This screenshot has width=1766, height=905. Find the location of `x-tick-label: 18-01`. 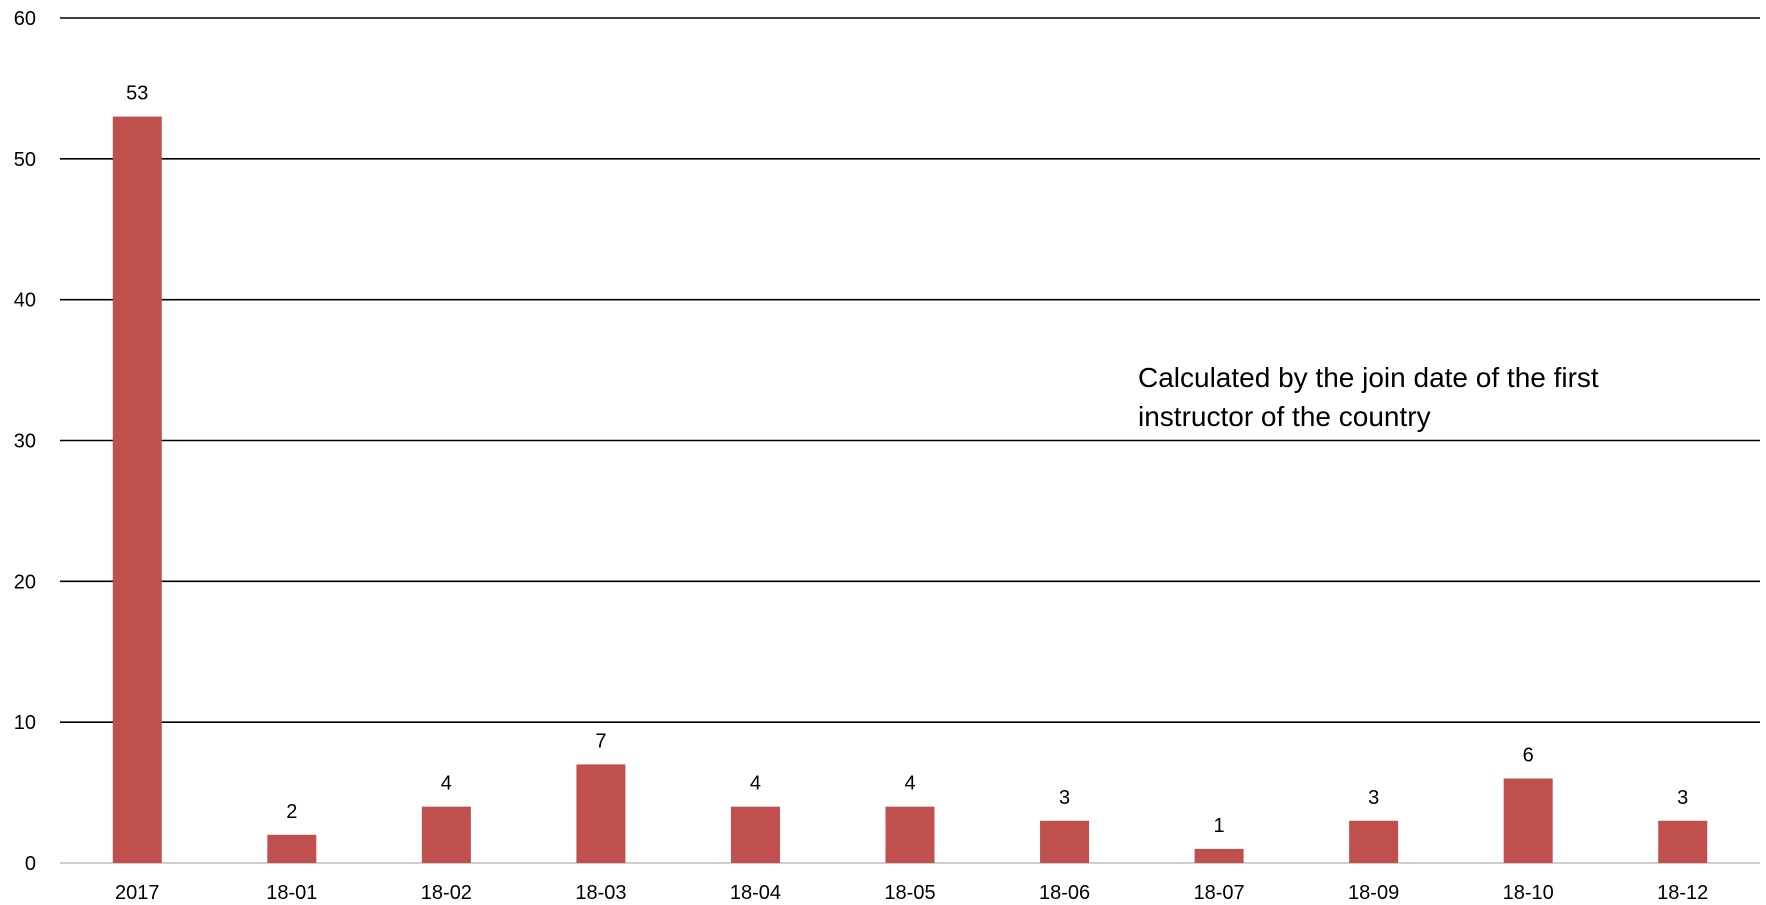

x-tick-label: 18-01 is located at coordinates (291, 893).